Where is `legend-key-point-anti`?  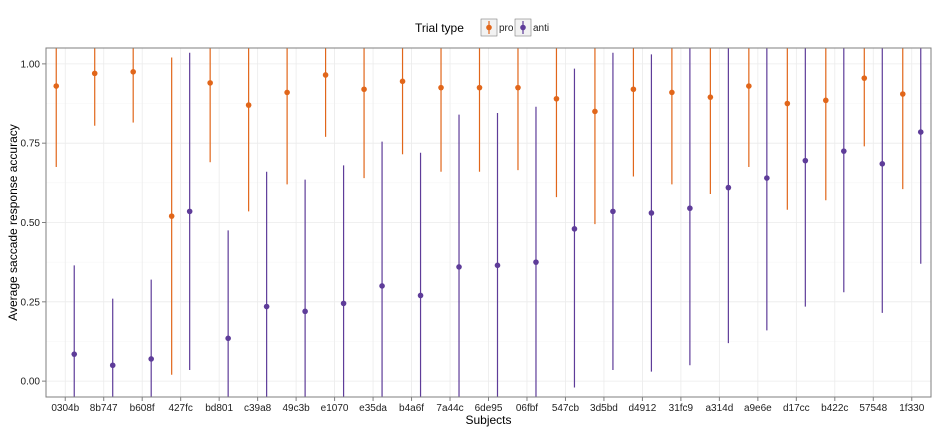
legend-key-point-anti is located at coordinates (523, 27).